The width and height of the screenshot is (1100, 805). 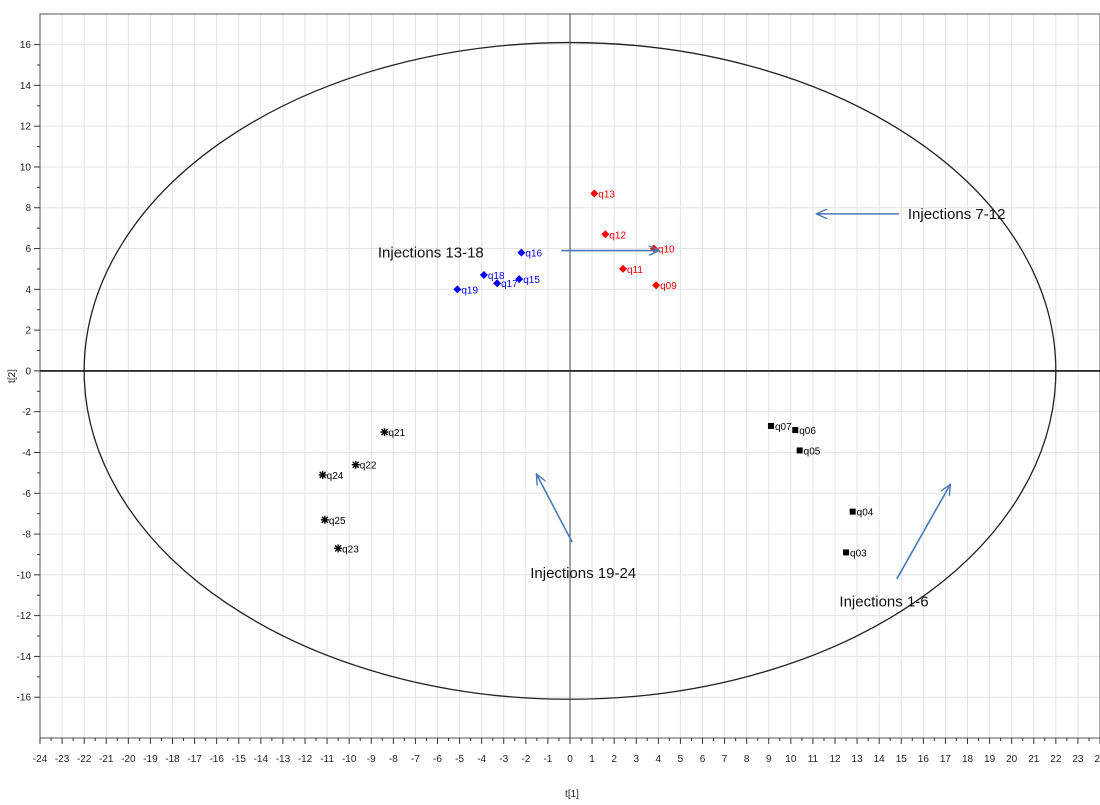 What do you see at coordinates (283, 759) in the screenshot?
I see `x-tick-label: -13` at bounding box center [283, 759].